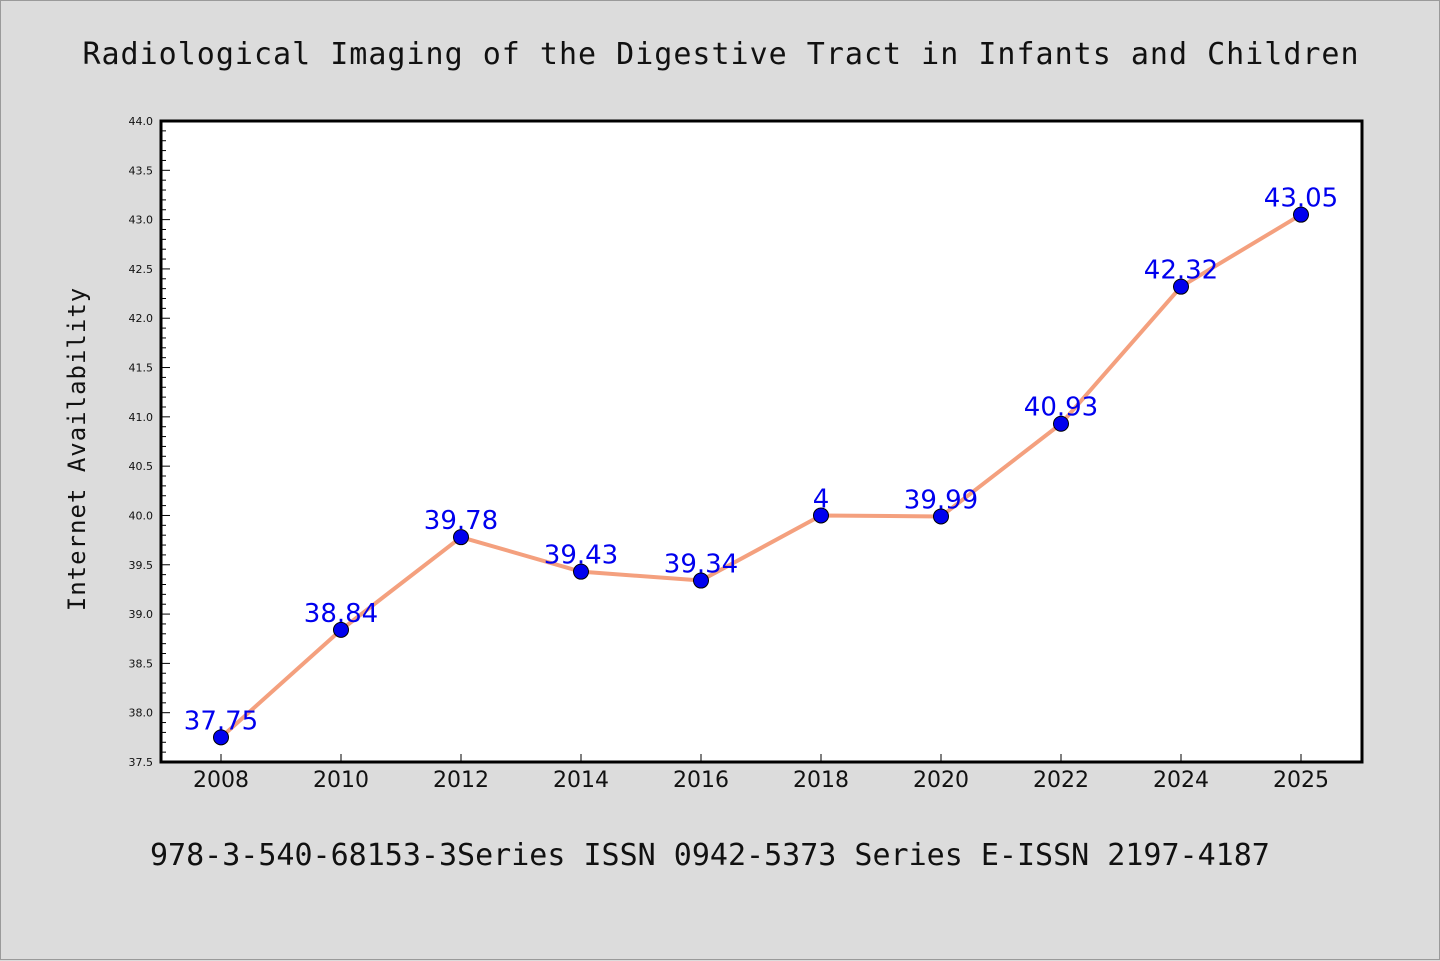 The height and width of the screenshot is (961, 1440). I want to click on data-label: 37.75, so click(221, 721).